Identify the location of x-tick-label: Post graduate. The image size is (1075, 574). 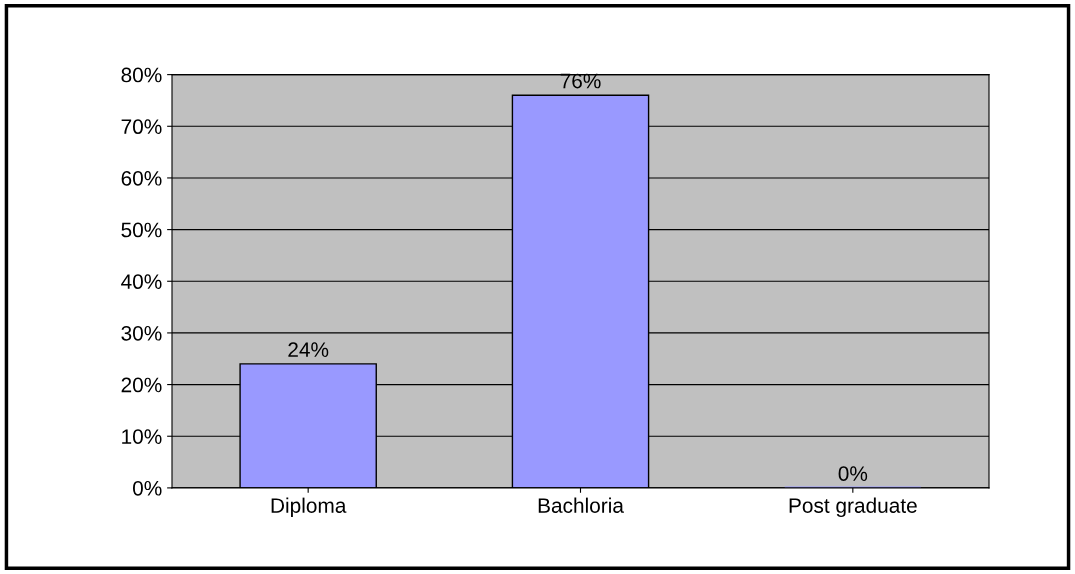
(853, 507).